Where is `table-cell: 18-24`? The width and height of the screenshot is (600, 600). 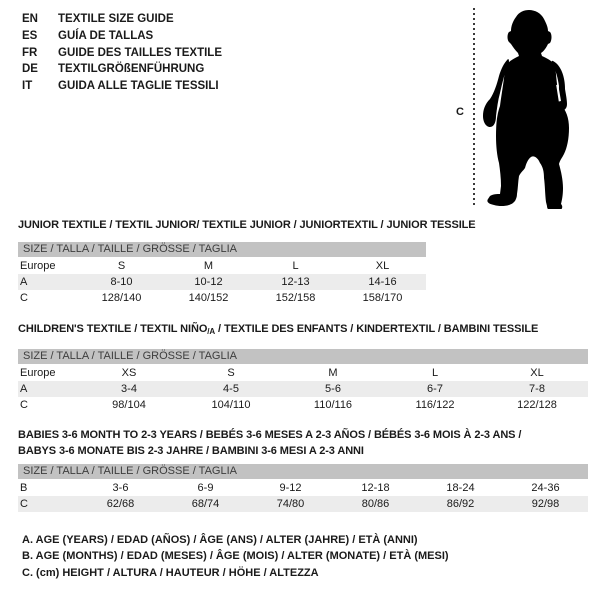 table-cell: 18-24 is located at coordinates (460, 488).